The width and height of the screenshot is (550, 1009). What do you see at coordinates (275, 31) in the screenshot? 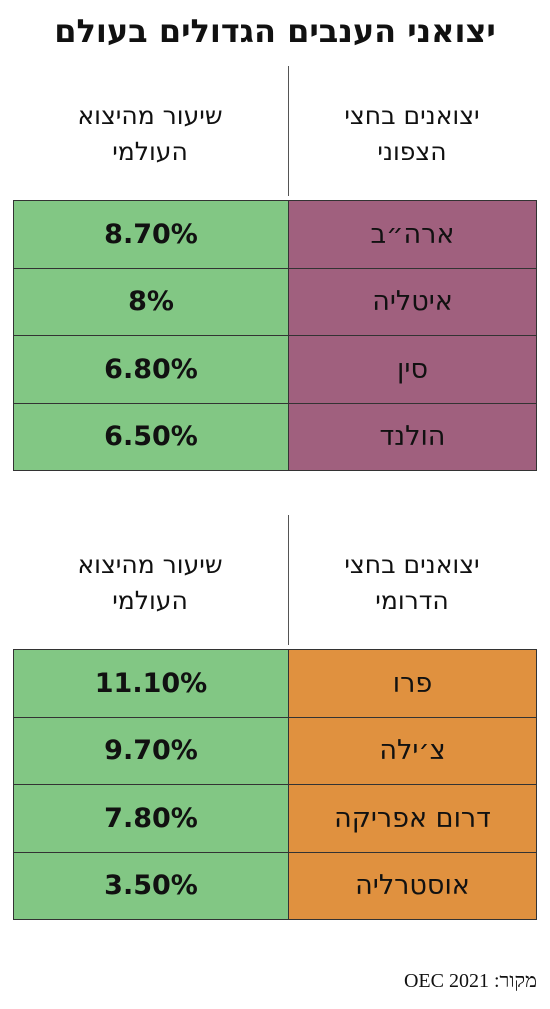
I see `title: יצואני הענבים הגדולים בעולם` at bounding box center [275, 31].